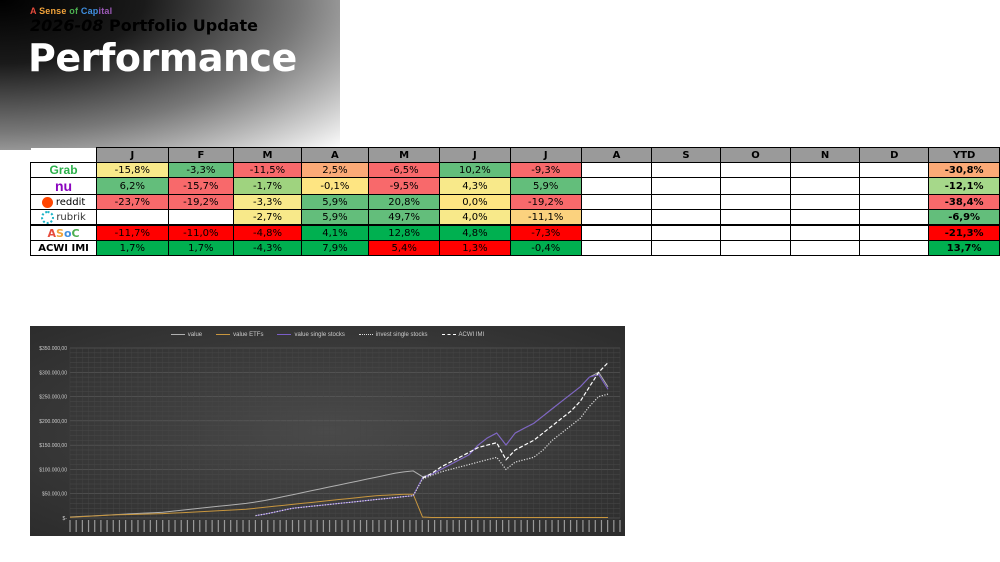 This screenshot has width=1000, height=562. What do you see at coordinates (335, 186) in the screenshot?
I see `return-cell: -0,1%` at bounding box center [335, 186].